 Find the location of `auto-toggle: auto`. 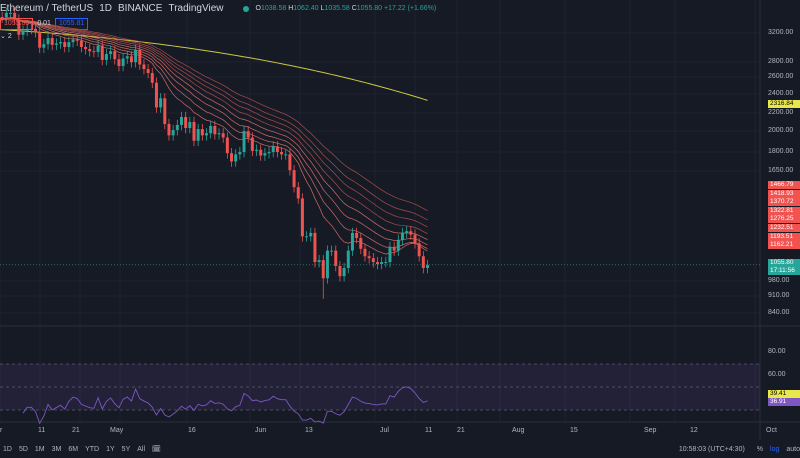

auto-toggle: auto is located at coordinates (793, 449).